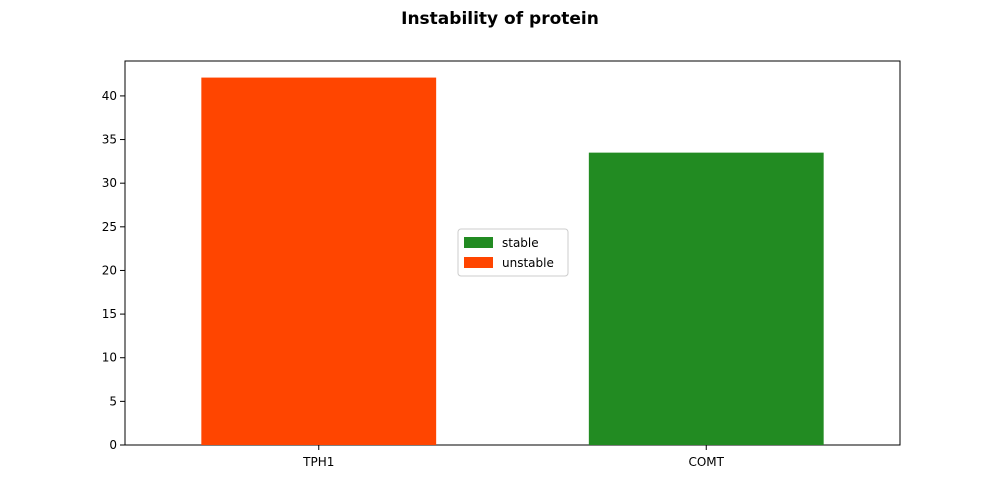  Describe the element at coordinates (706, 462) in the screenshot. I see `x-tick-label: COMT` at that location.